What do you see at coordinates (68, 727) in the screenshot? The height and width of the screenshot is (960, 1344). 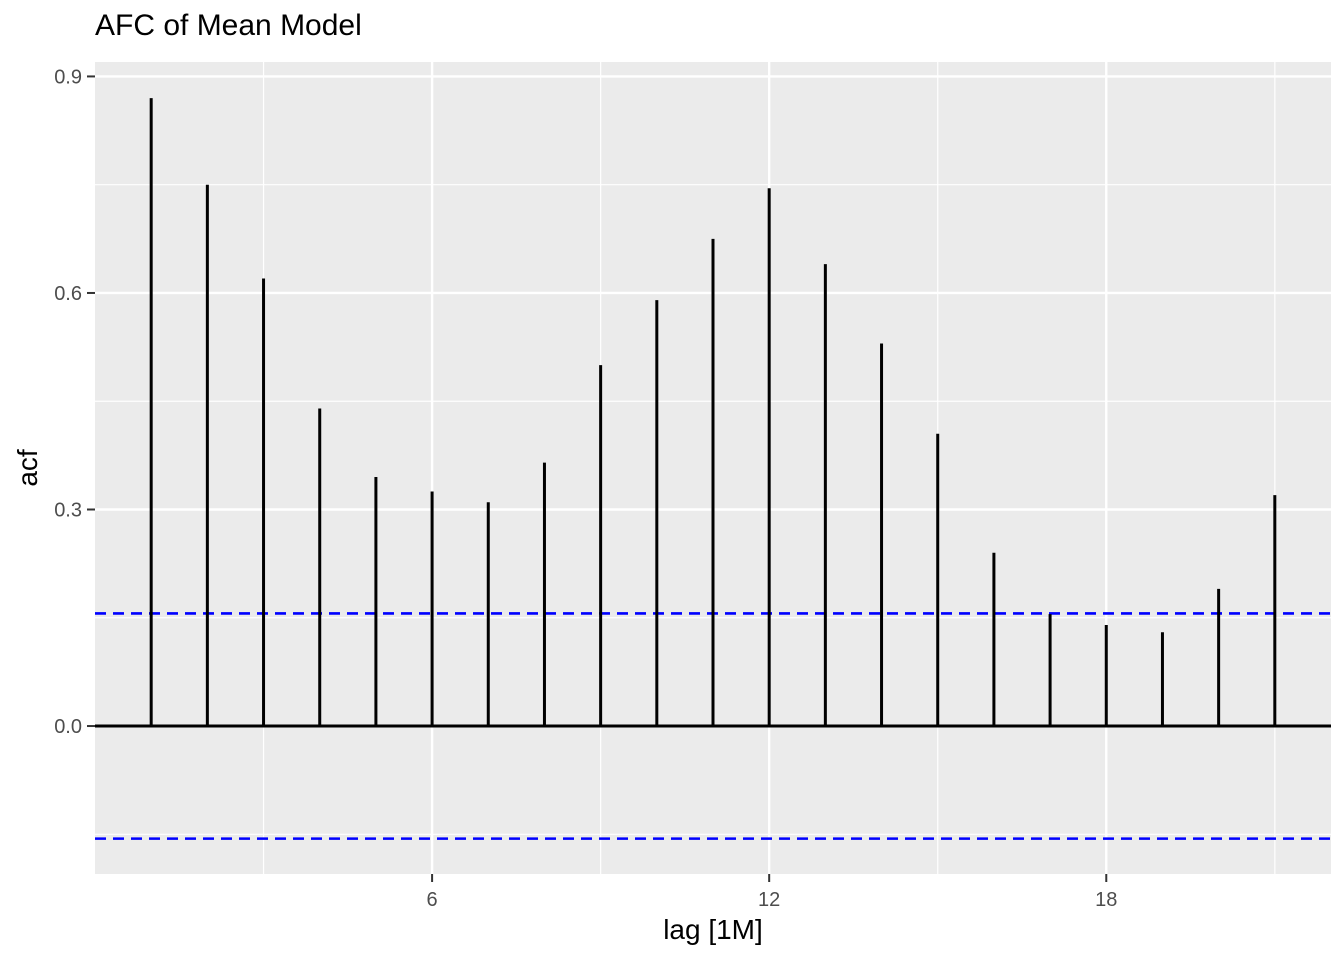 I see `y-tick-label: 0.0` at bounding box center [68, 727].